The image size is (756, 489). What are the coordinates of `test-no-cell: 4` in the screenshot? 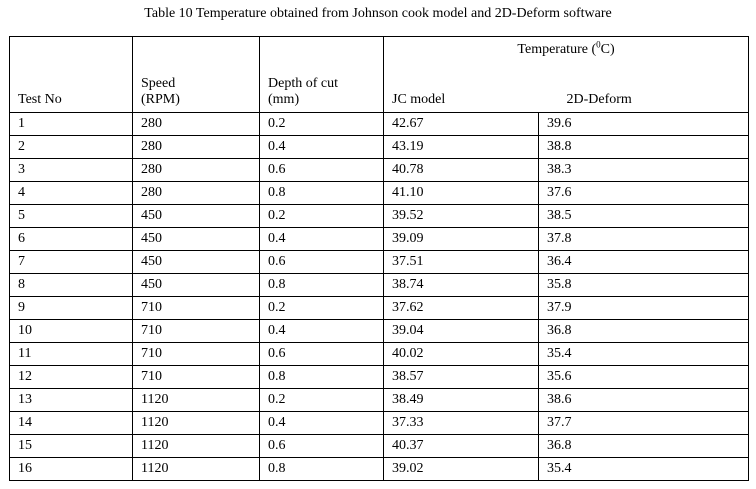 It's located at (71, 193).